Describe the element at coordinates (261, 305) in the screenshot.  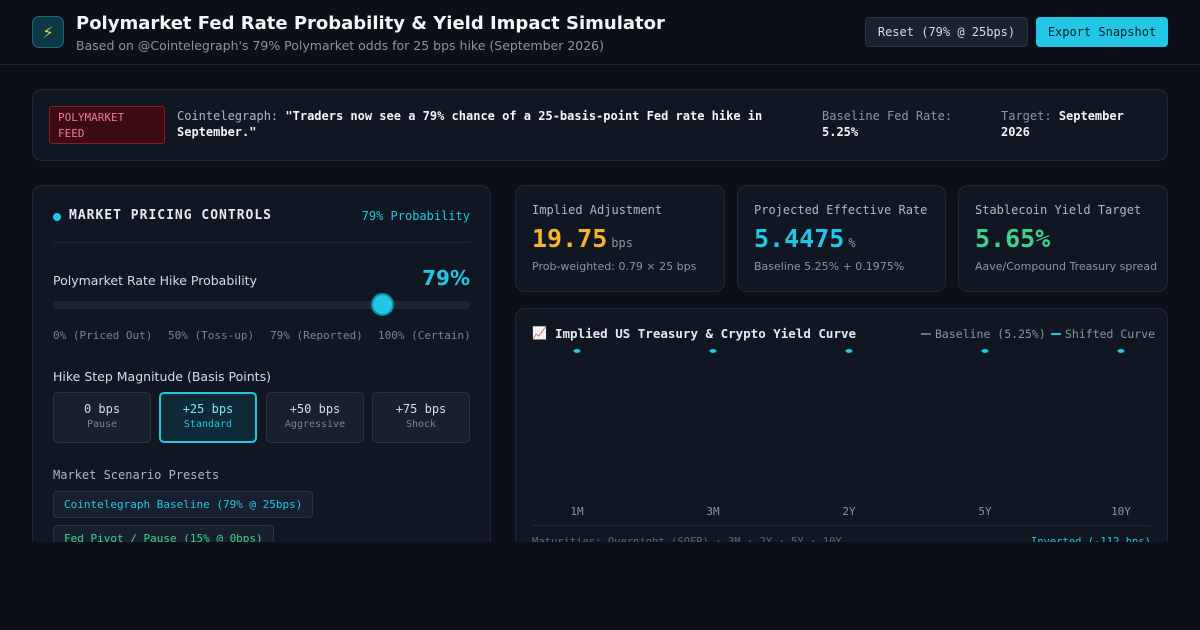
I see `probability-slider-track` at that location.